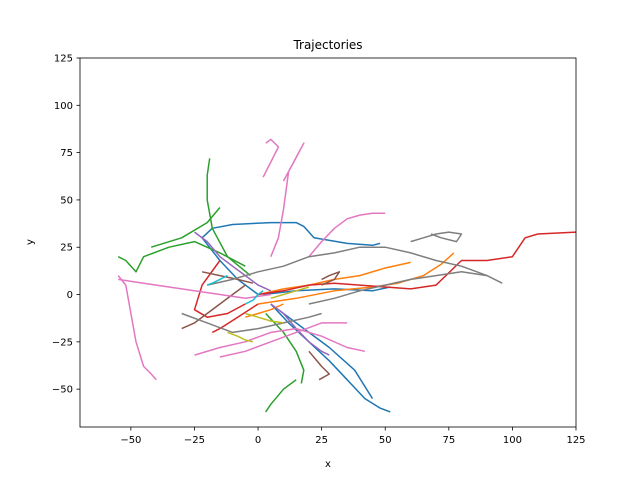 Image resolution: width=640 pixels, height=480 pixels. What do you see at coordinates (62, 390) in the screenshot?
I see `y-tick-label: −50` at bounding box center [62, 390].